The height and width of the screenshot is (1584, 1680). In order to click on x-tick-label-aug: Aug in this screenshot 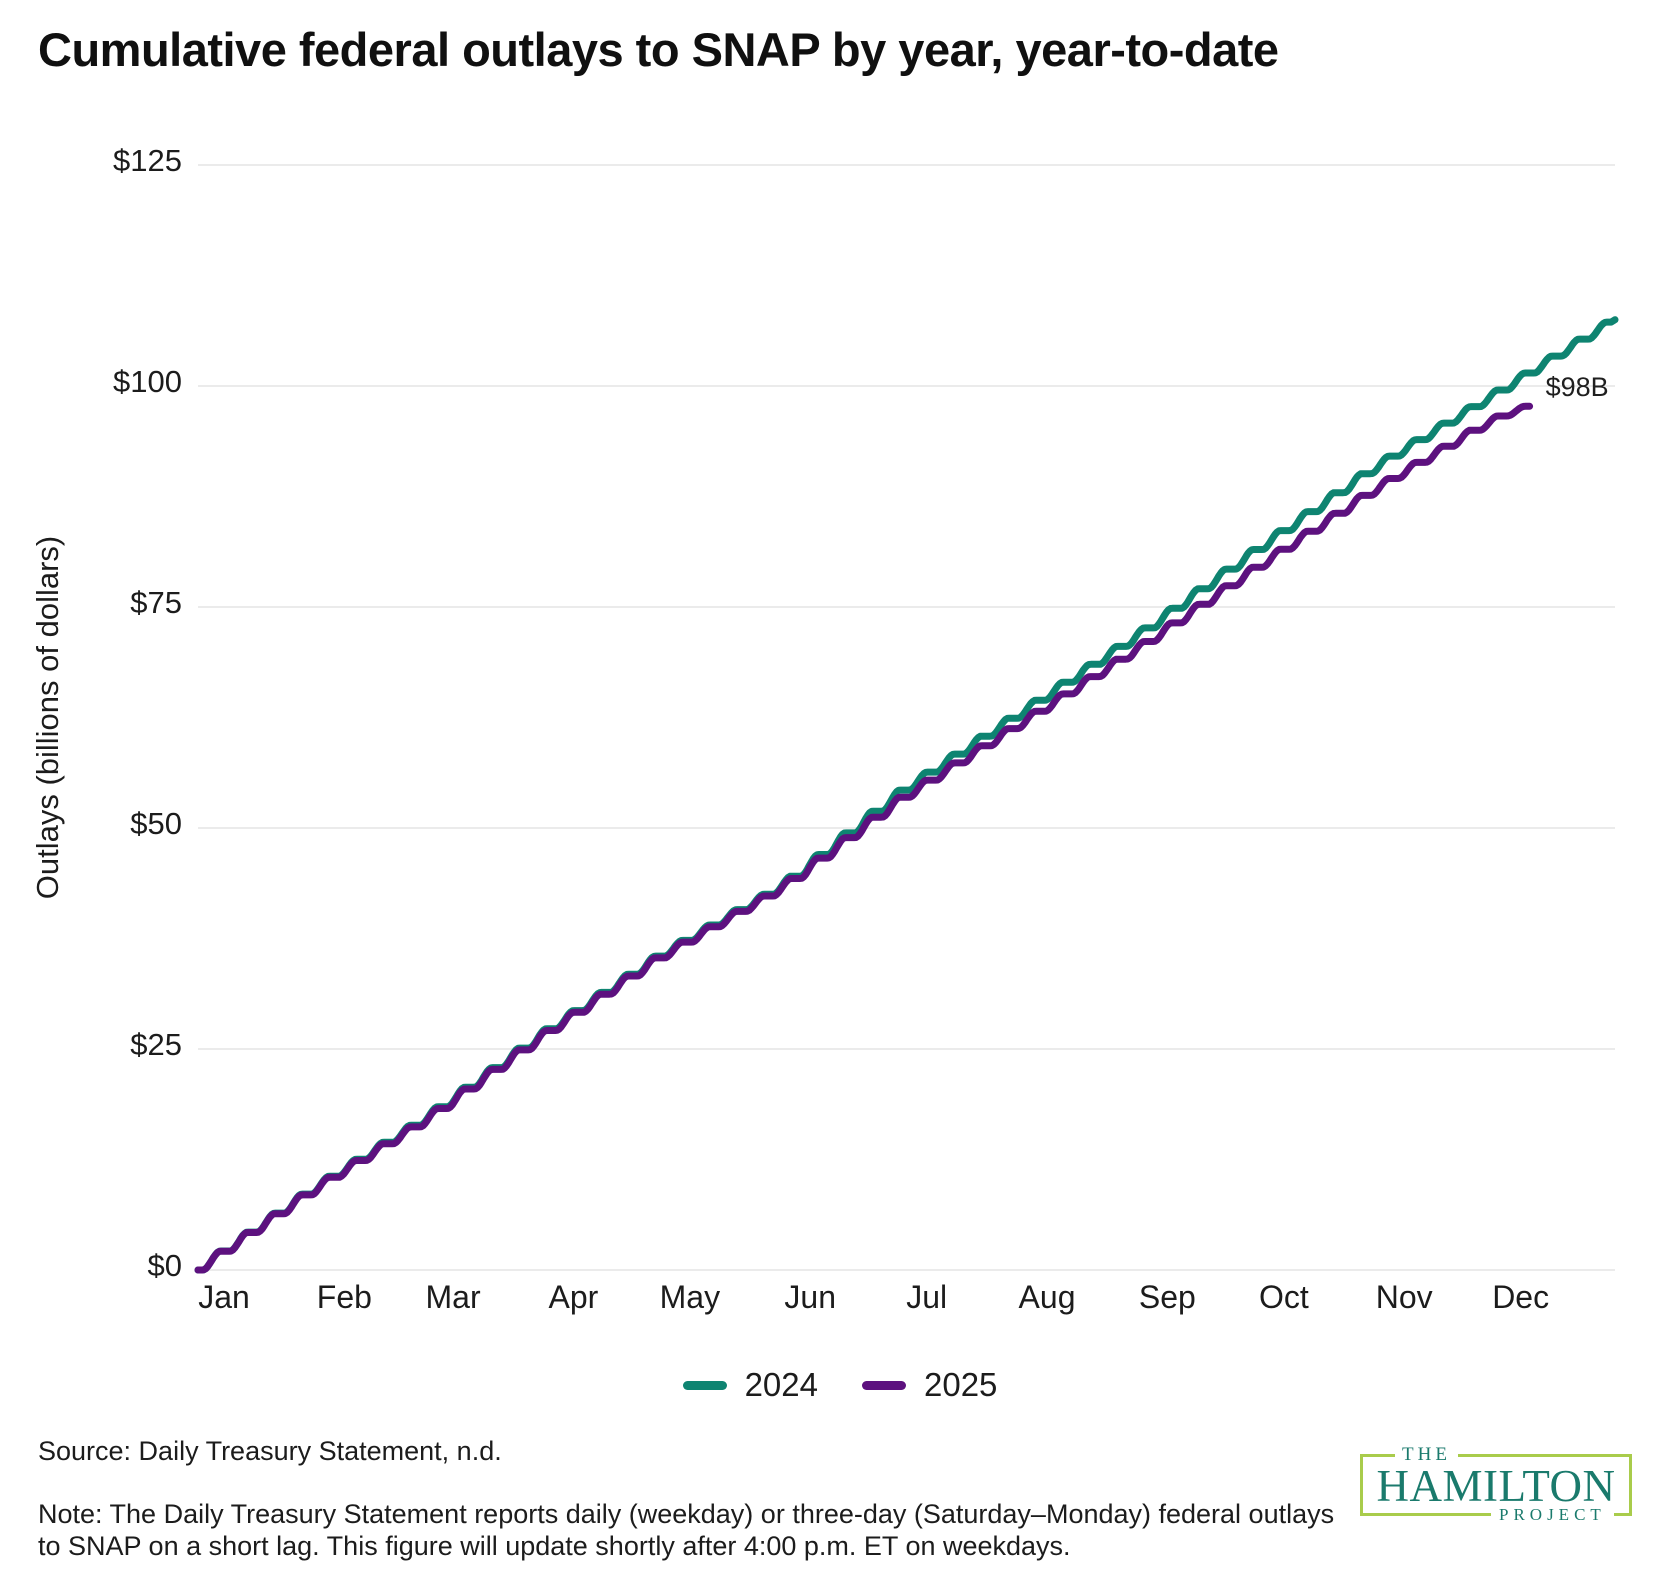, I will do `click(1047, 1297)`.